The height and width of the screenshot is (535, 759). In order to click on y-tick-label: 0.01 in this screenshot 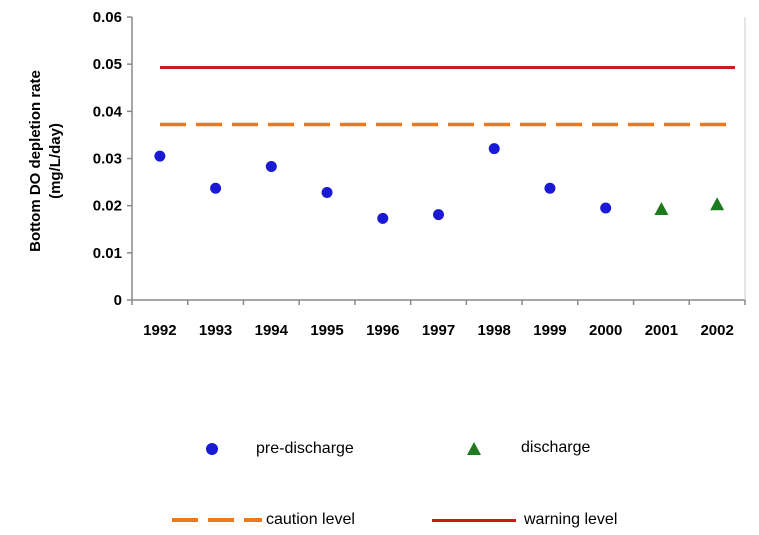, I will do `click(107, 253)`.